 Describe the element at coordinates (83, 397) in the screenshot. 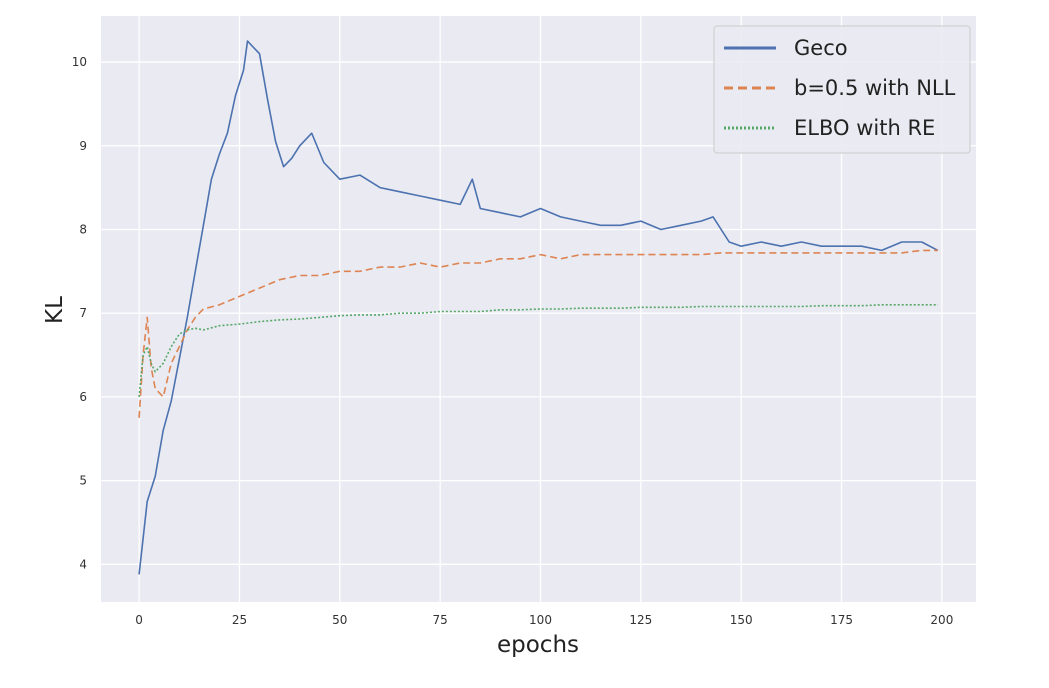

I see `y-tick-label: 6` at that location.